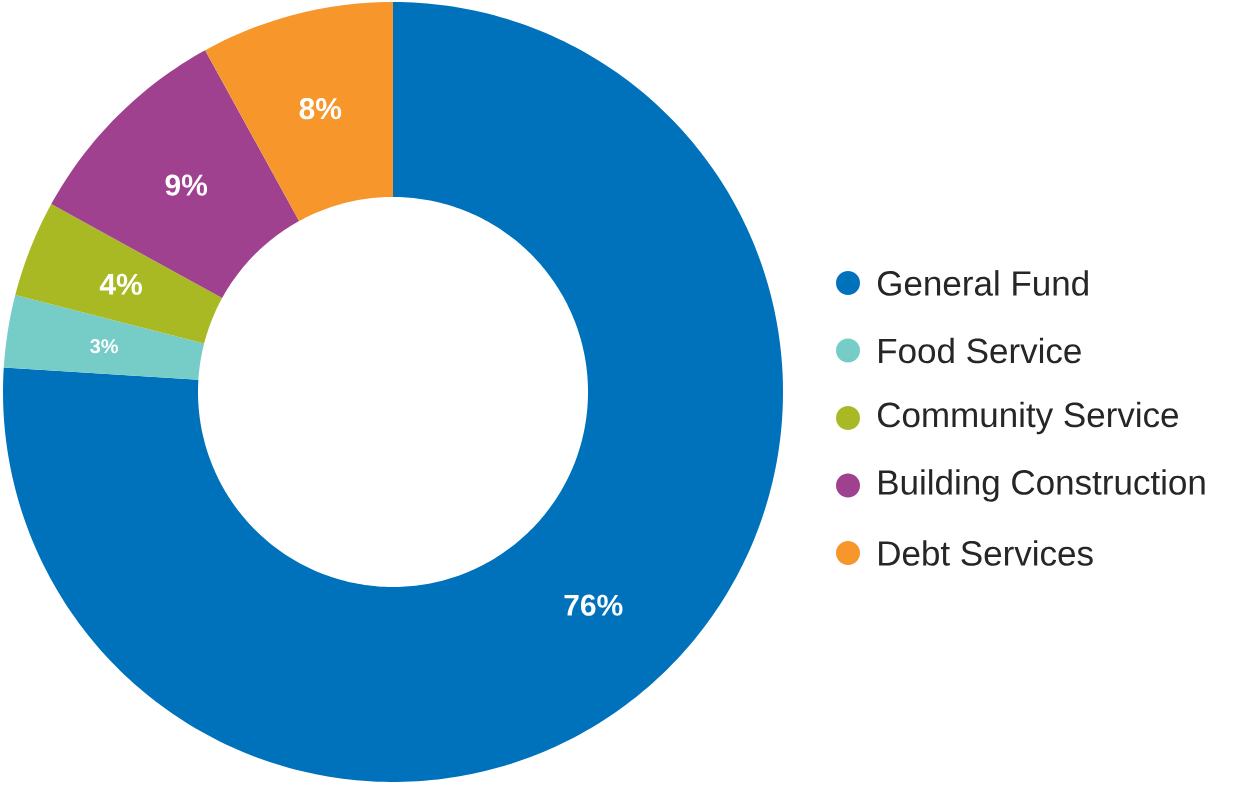  What do you see at coordinates (320, 109) in the screenshot?
I see `data-label: 8%` at bounding box center [320, 109].